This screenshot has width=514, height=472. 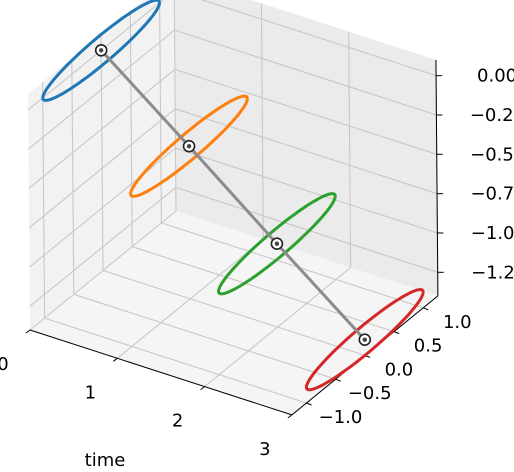 What do you see at coordinates (437, 177) in the screenshot?
I see `z-axis-line` at bounding box center [437, 177].